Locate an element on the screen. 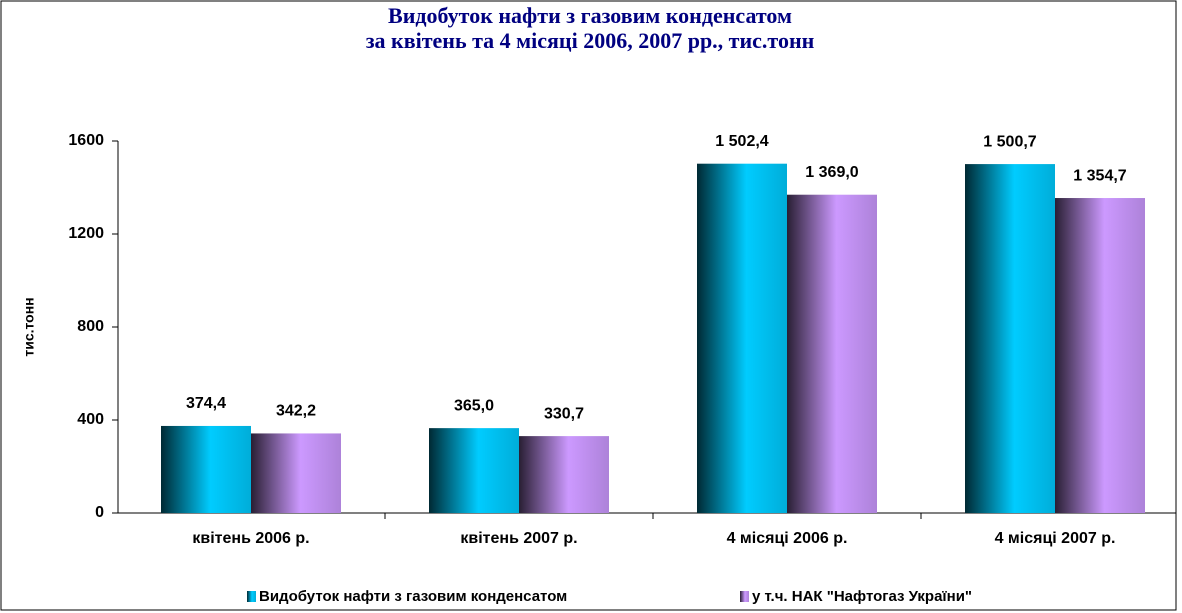 The image size is (1182, 613). y-tick-label: 0 is located at coordinates (99, 512).